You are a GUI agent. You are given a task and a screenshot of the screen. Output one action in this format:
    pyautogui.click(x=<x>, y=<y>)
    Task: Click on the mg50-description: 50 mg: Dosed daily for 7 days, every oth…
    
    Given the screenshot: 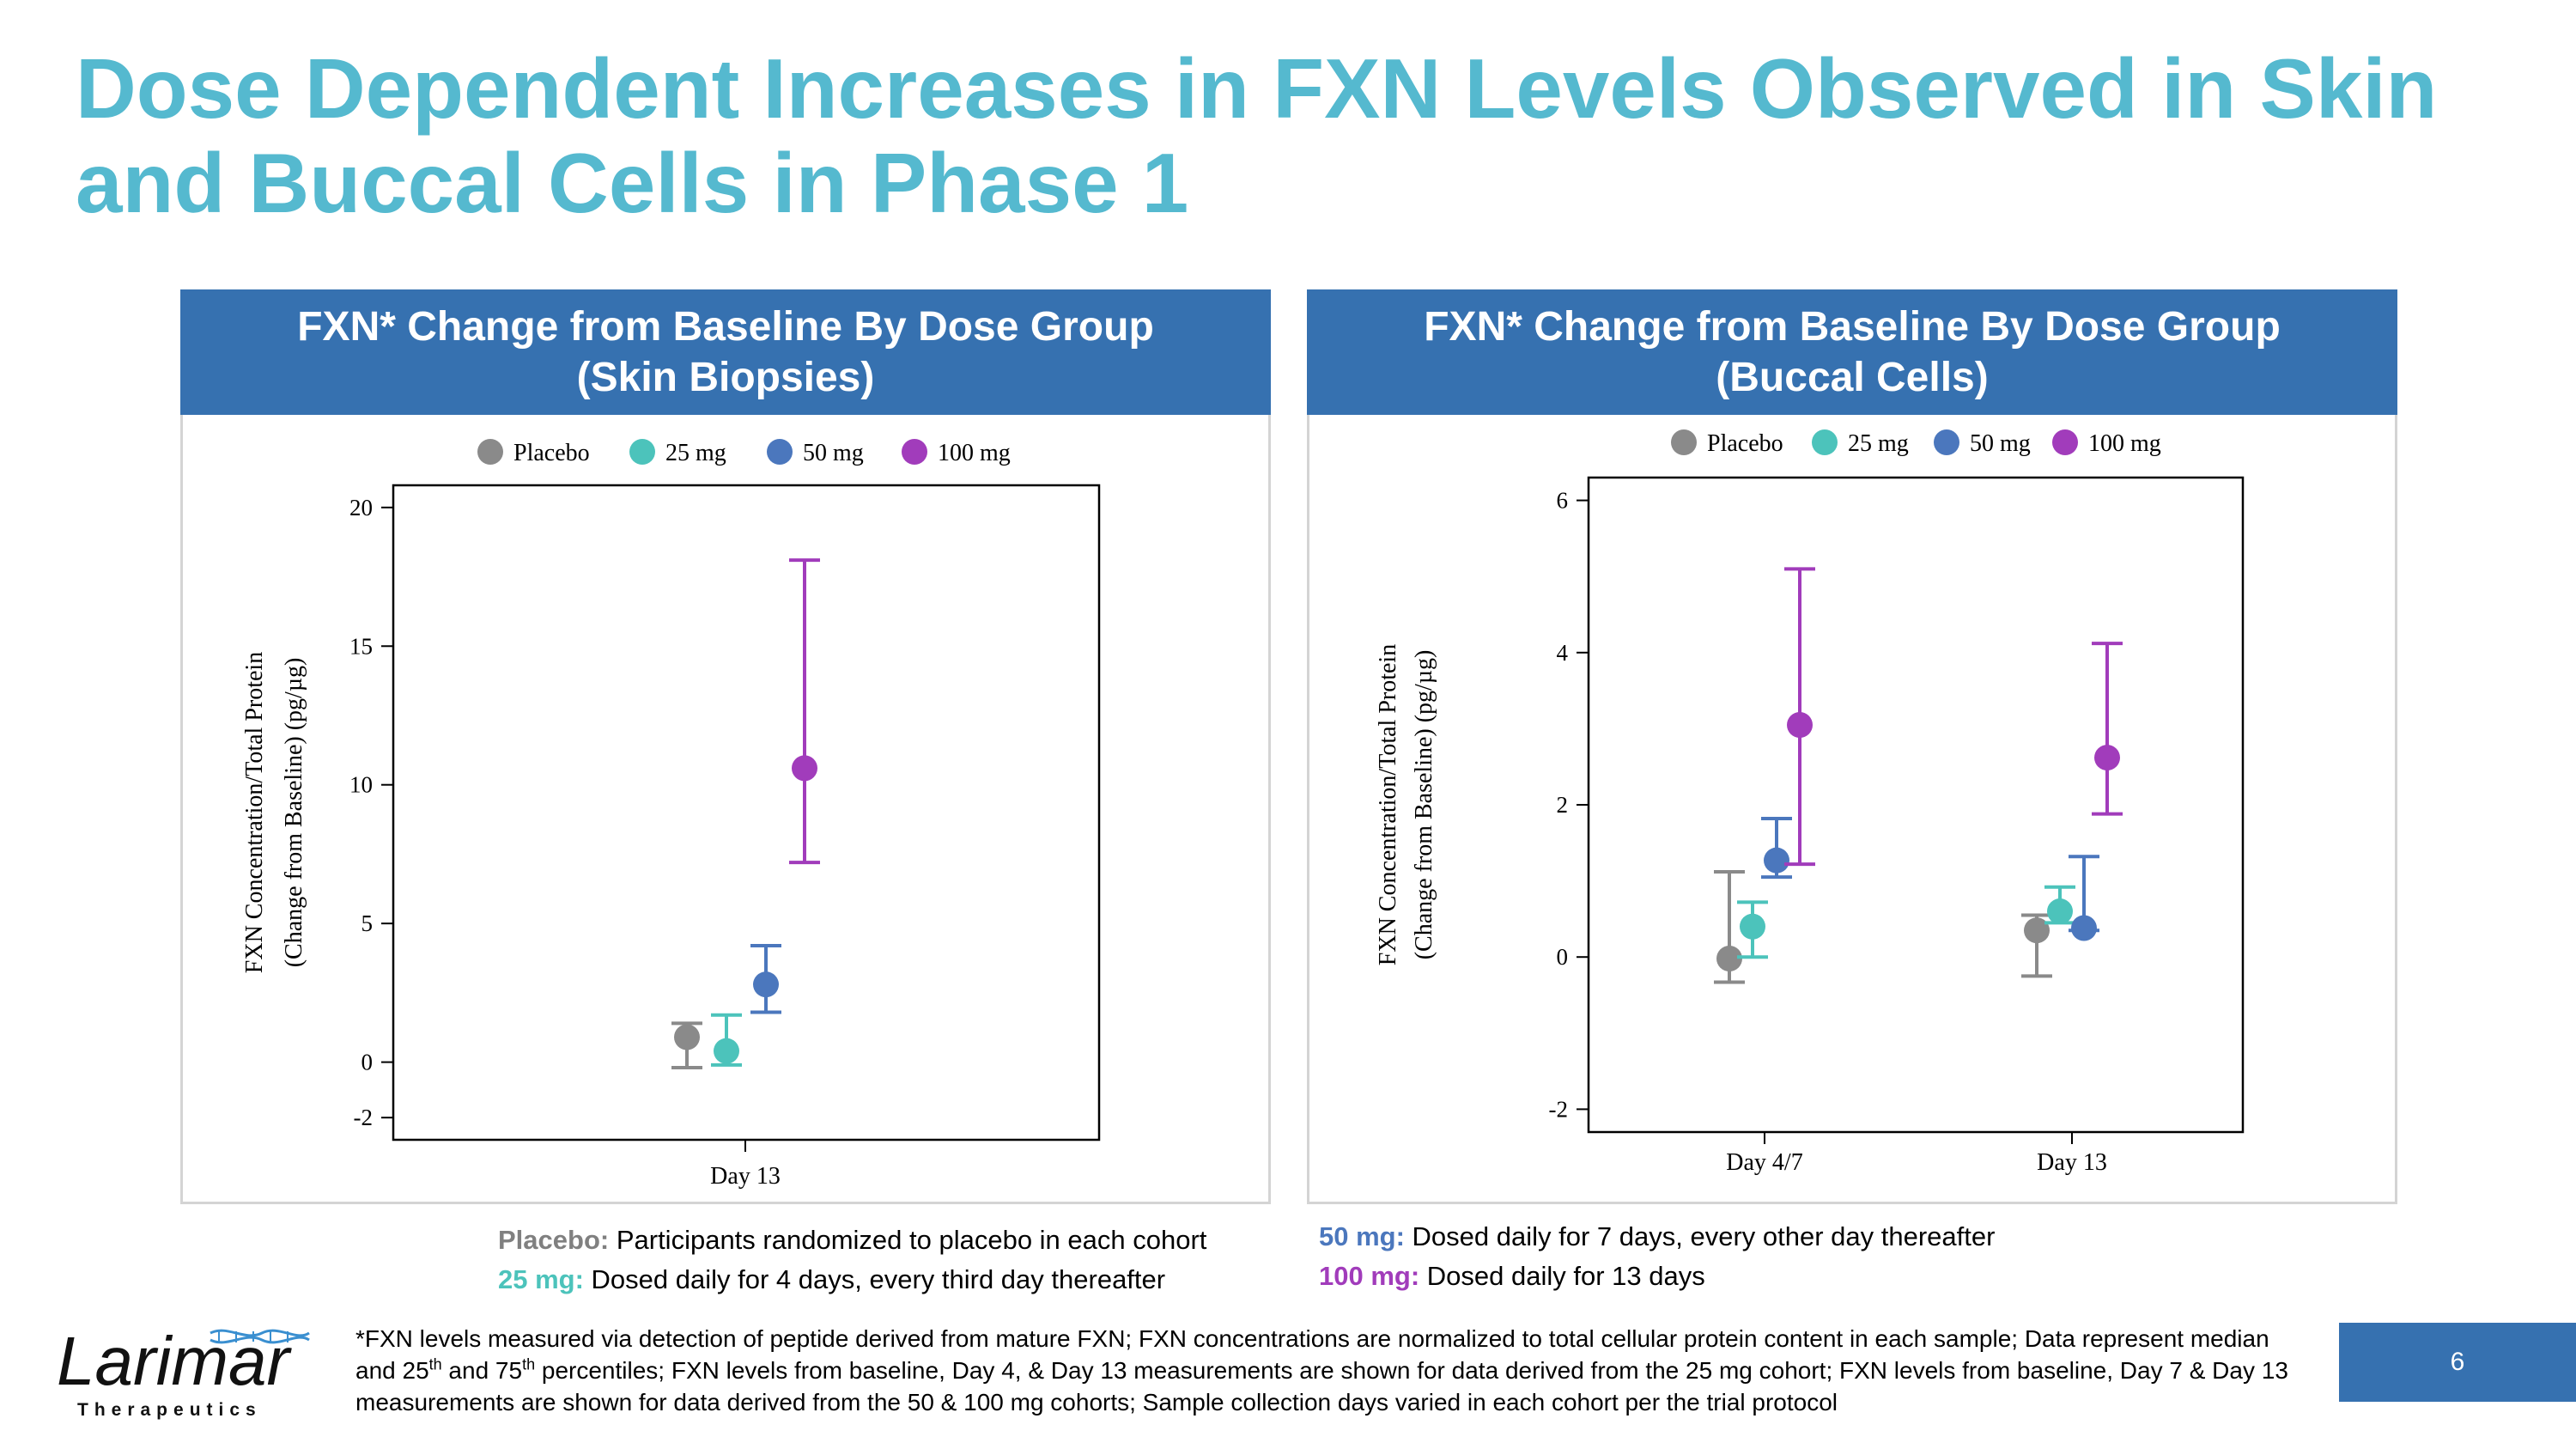 What is the action you would take?
    pyautogui.click(x=1657, y=1236)
    